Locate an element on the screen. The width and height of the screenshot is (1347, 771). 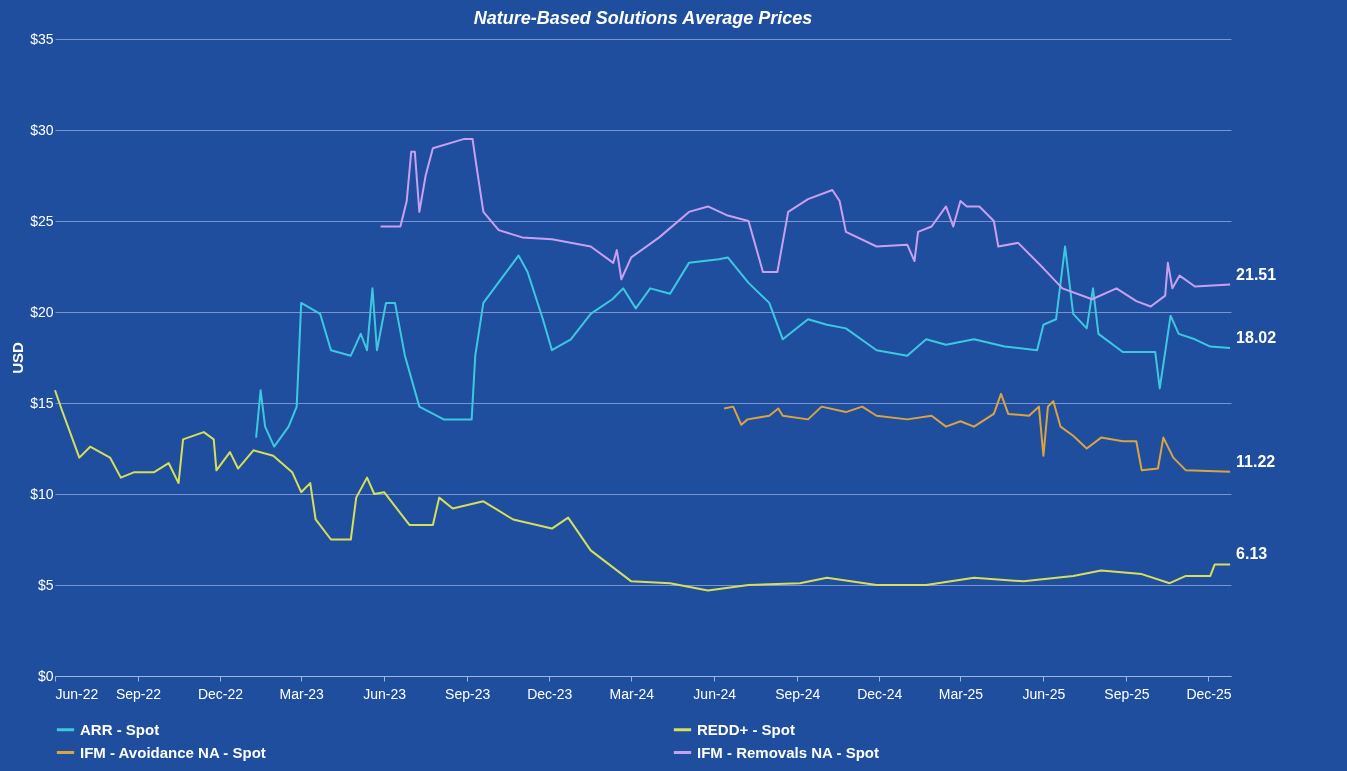
x-tick-label: Jun-22 is located at coordinates (77, 693).